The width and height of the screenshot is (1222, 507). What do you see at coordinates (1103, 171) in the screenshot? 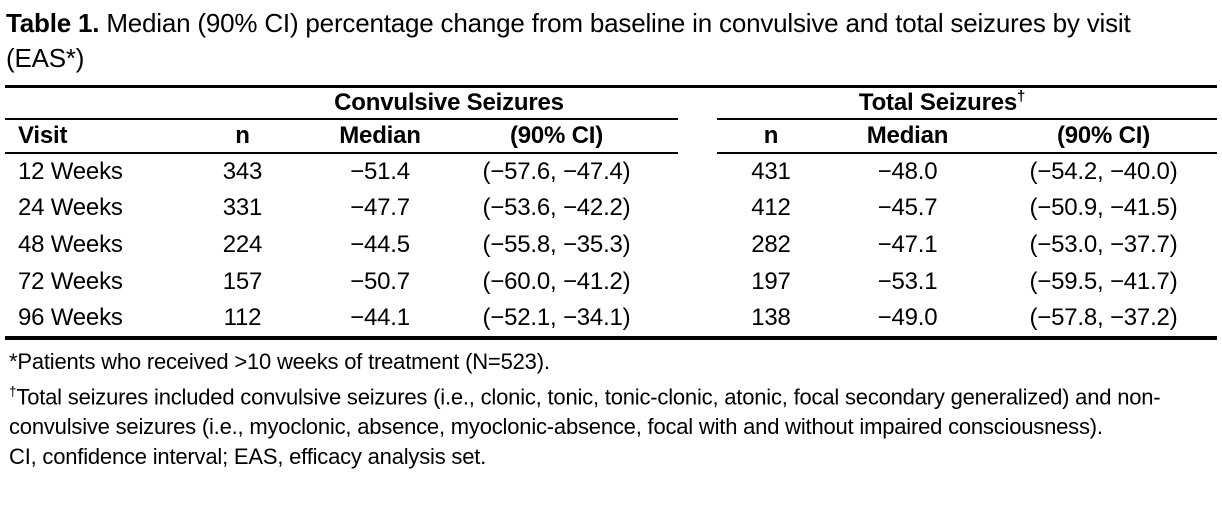
I see `total-ci-cell: (−54.2, −40.0)` at bounding box center [1103, 171].